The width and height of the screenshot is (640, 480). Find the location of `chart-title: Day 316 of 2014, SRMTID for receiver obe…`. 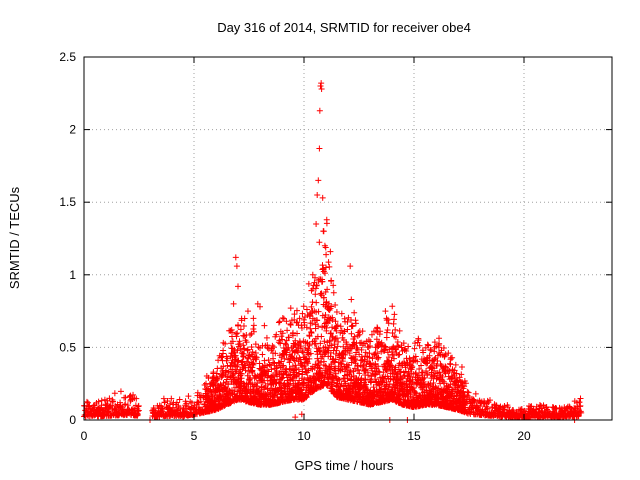

chart-title: Day 316 of 2014, SRMTID for receiver obe… is located at coordinates (344, 27).